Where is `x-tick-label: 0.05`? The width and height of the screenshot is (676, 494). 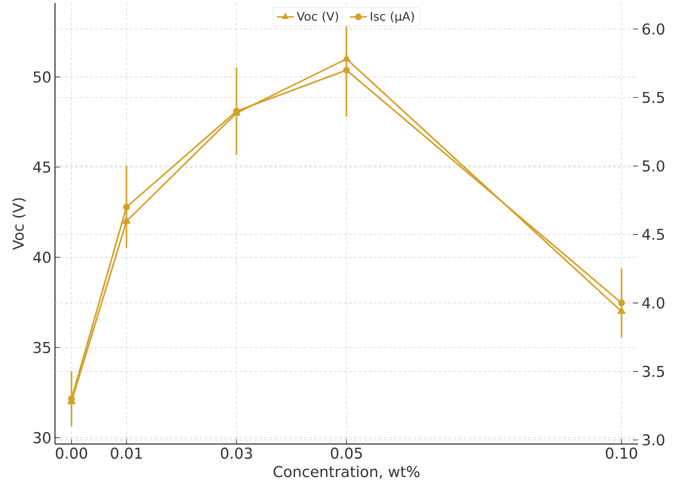
x-tick-label: 0.05 is located at coordinates (346, 453).